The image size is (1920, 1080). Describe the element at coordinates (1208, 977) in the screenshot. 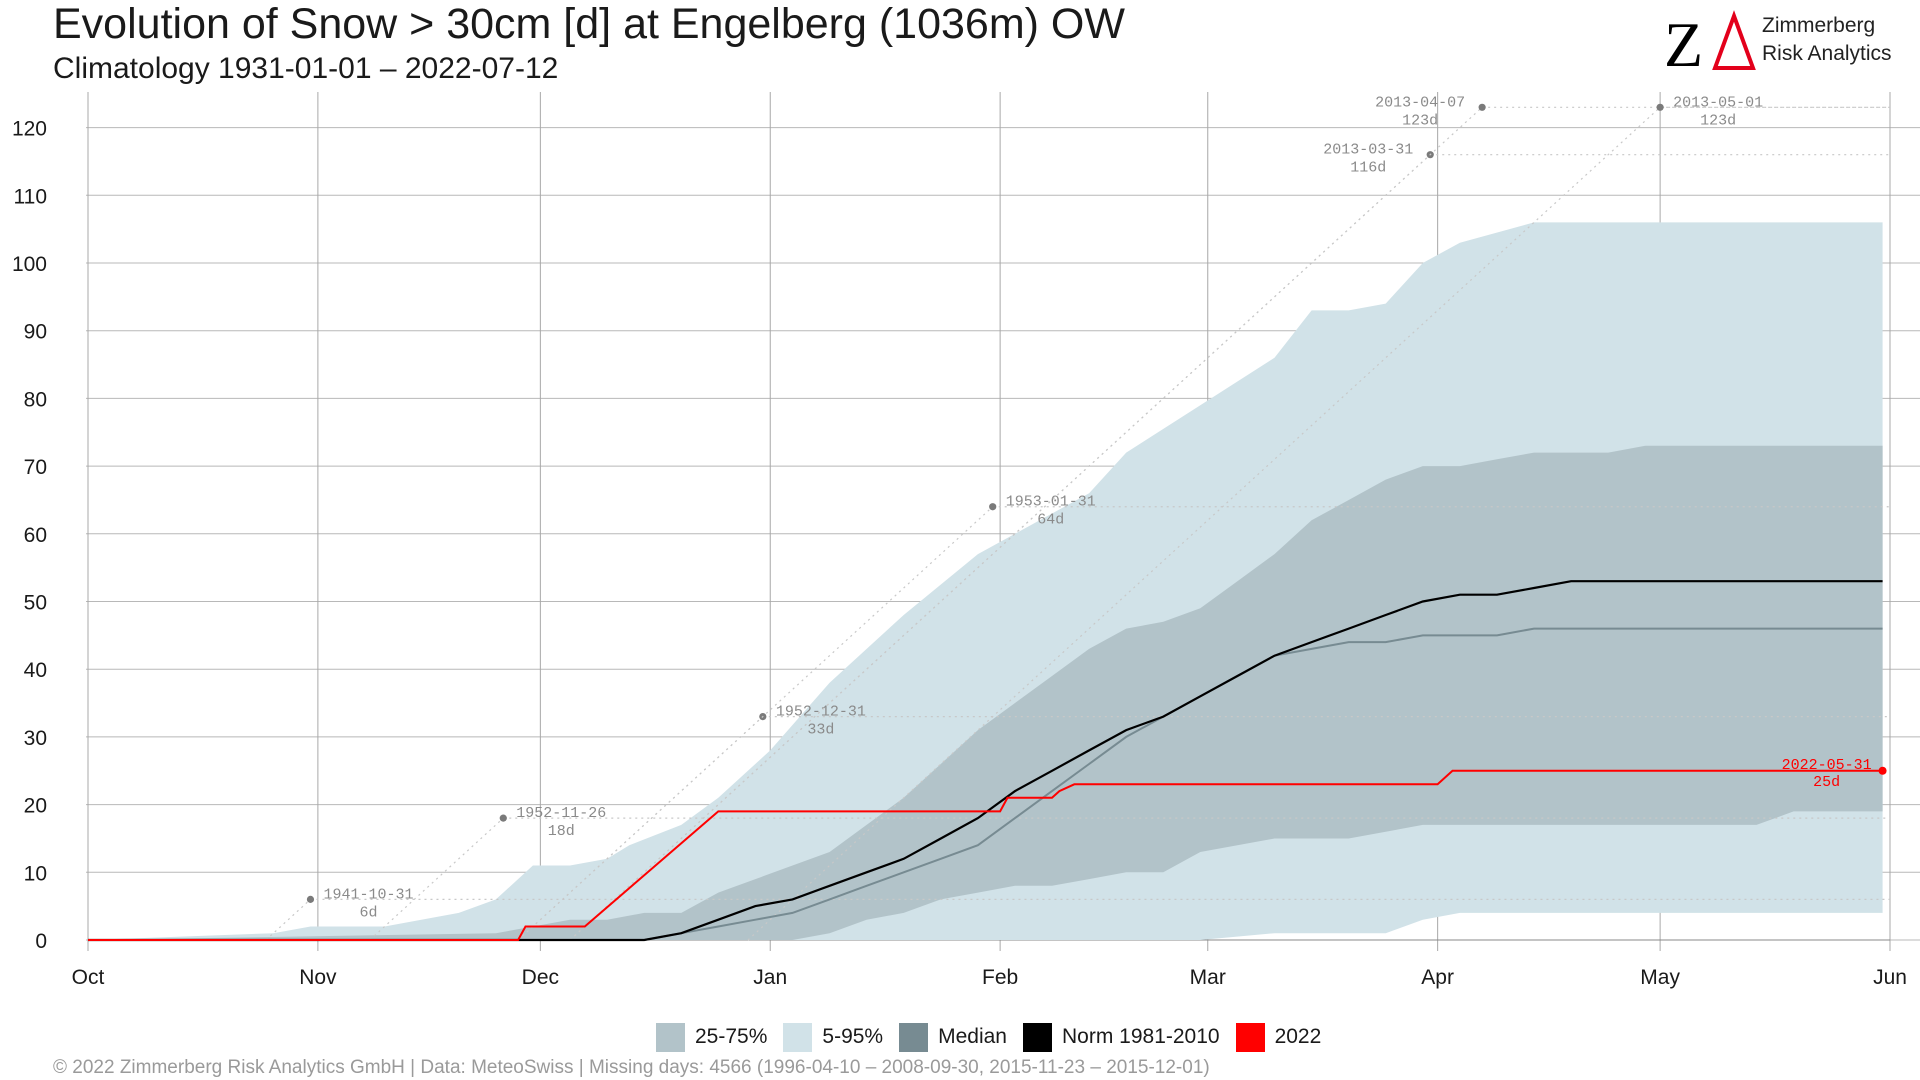

I see `x-tick-label: Mar` at that location.